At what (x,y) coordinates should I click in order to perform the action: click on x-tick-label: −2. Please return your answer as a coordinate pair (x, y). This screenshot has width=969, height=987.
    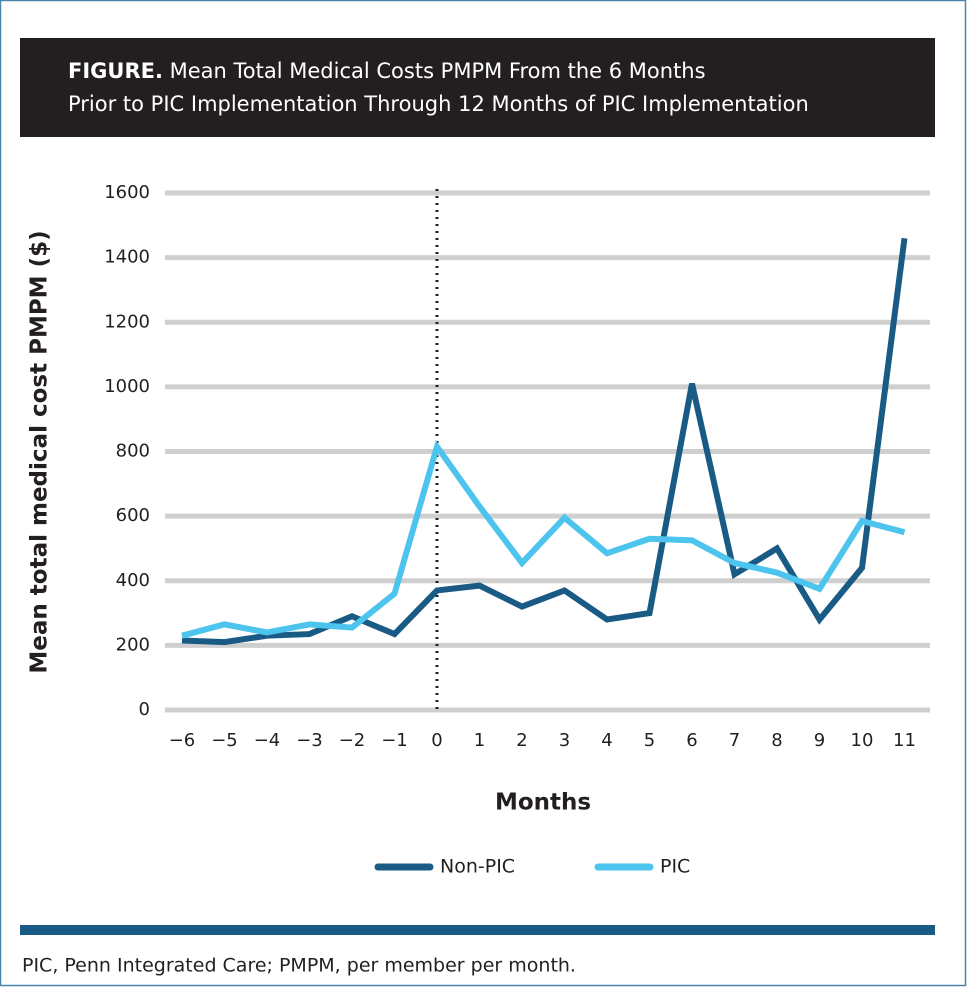
    Looking at the image, I should click on (352, 740).